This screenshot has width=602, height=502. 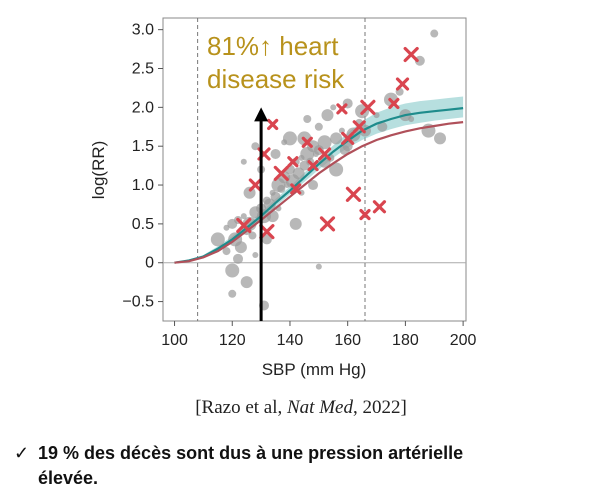 What do you see at coordinates (143, 107) in the screenshot?
I see `y-tick-label-5: 2.0` at bounding box center [143, 107].